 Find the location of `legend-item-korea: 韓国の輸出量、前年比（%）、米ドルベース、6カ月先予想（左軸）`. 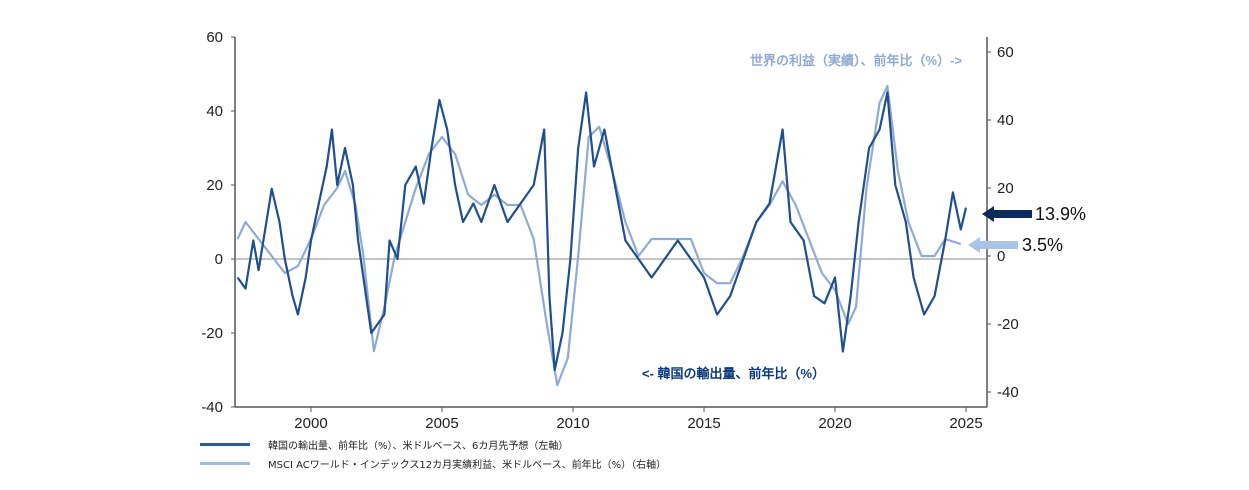

legend-item-korea: 韓国の輸出量、前年比（%）、米ドルベース、6カ月先予想（左軸） is located at coordinates (384, 444).